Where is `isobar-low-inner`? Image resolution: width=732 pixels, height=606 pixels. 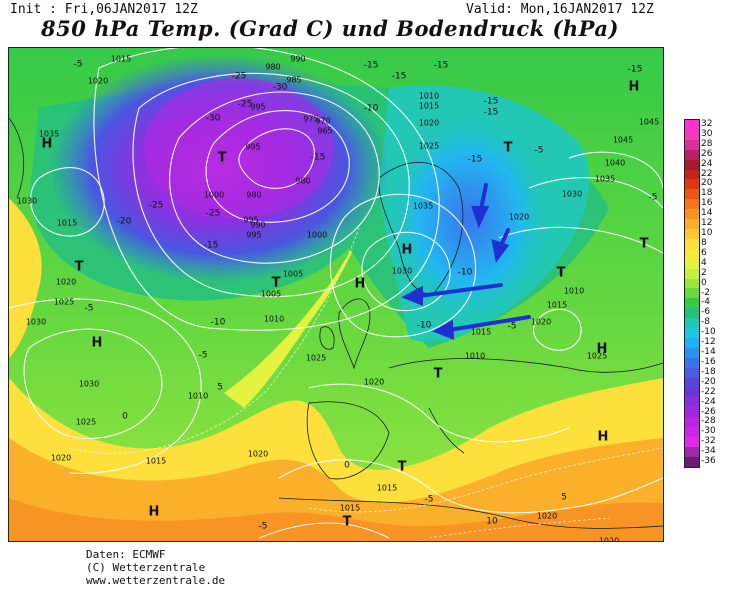
isobar-low-inner is located at coordinates (276, 158).